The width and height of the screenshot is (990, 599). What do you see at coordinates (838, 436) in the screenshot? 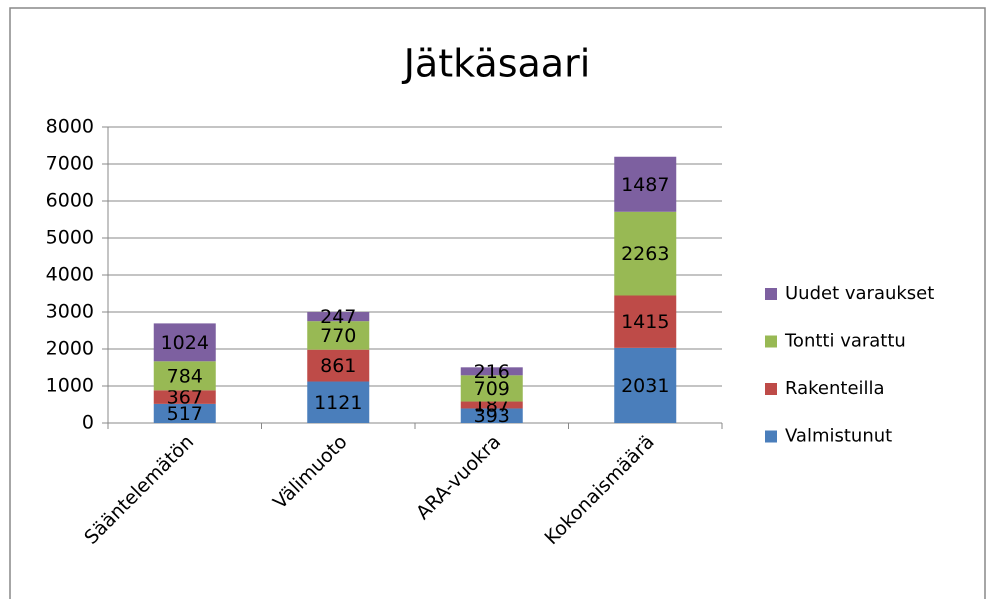
I see `legend-label: Valmistunut` at bounding box center [838, 436].